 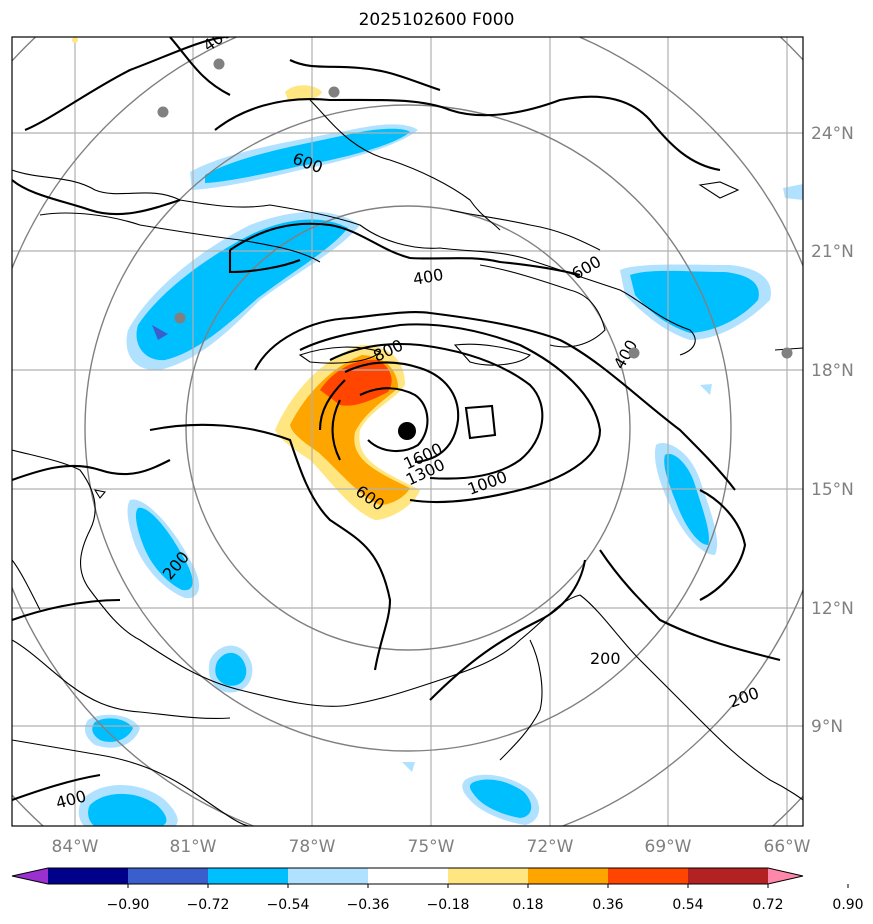 What do you see at coordinates (827, 727) in the screenshot?
I see `lat-tick-label: 9°N` at bounding box center [827, 727].